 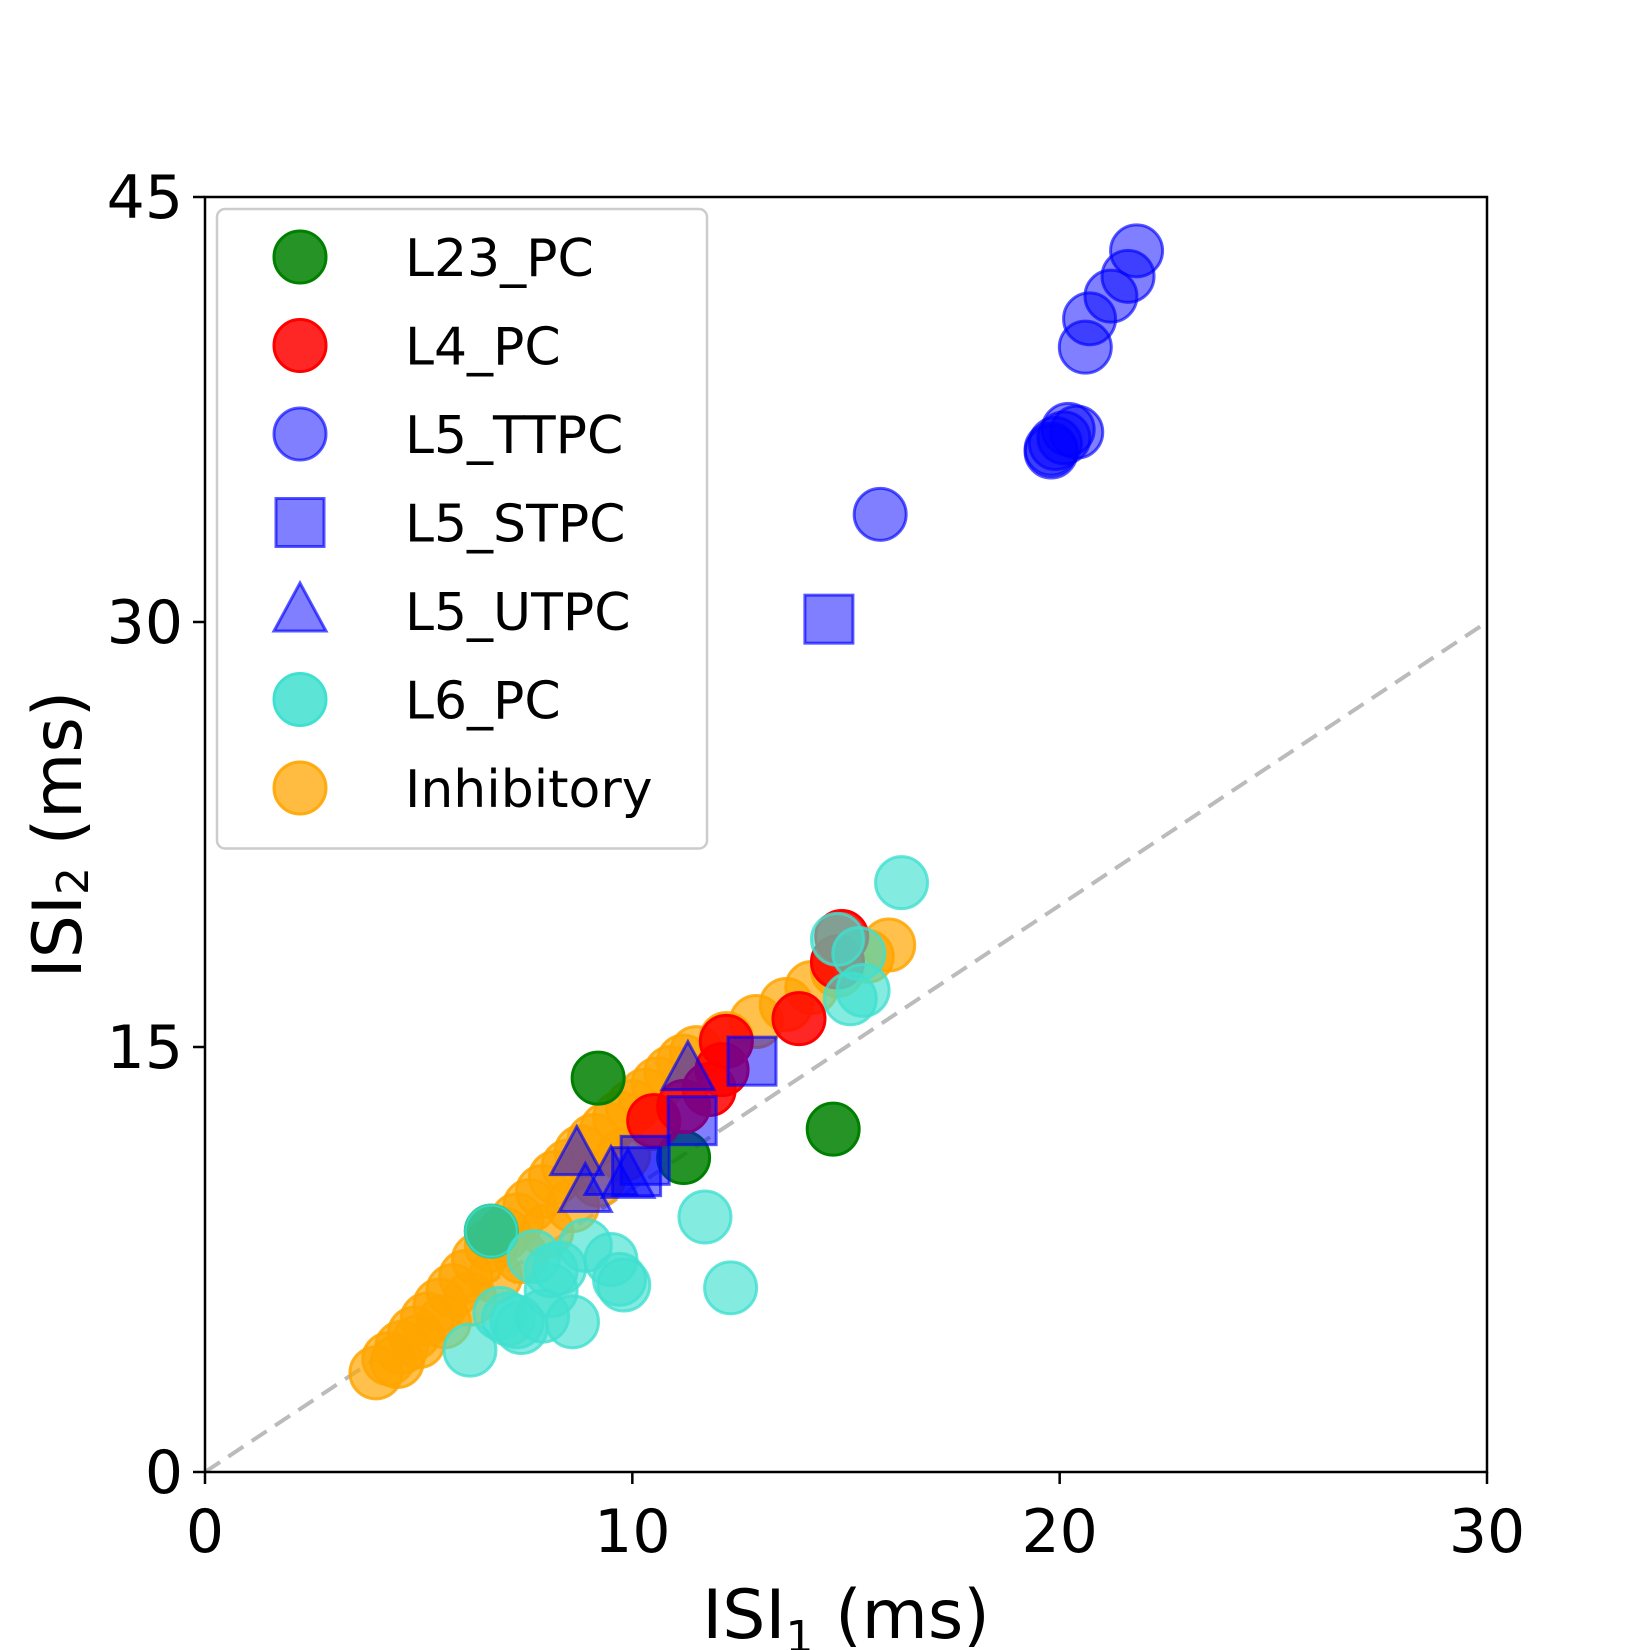 I want to click on y-axis-label-base: ISI, so click(x=58, y=936).